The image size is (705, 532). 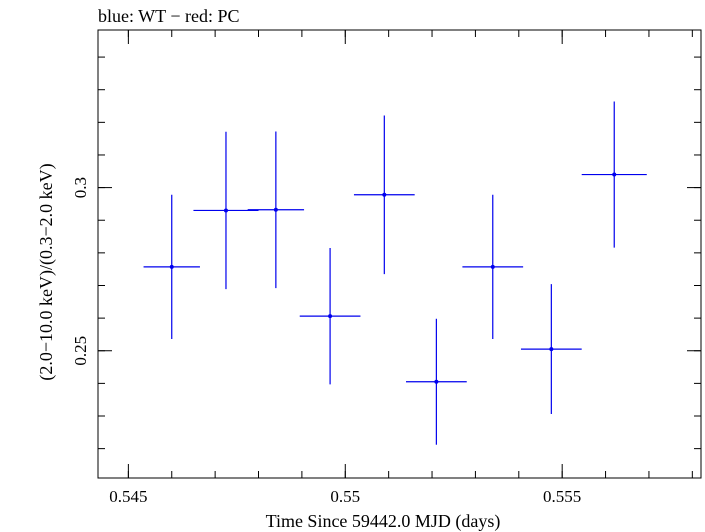 I want to click on x-tick-label: 0.55, so click(x=345, y=496).